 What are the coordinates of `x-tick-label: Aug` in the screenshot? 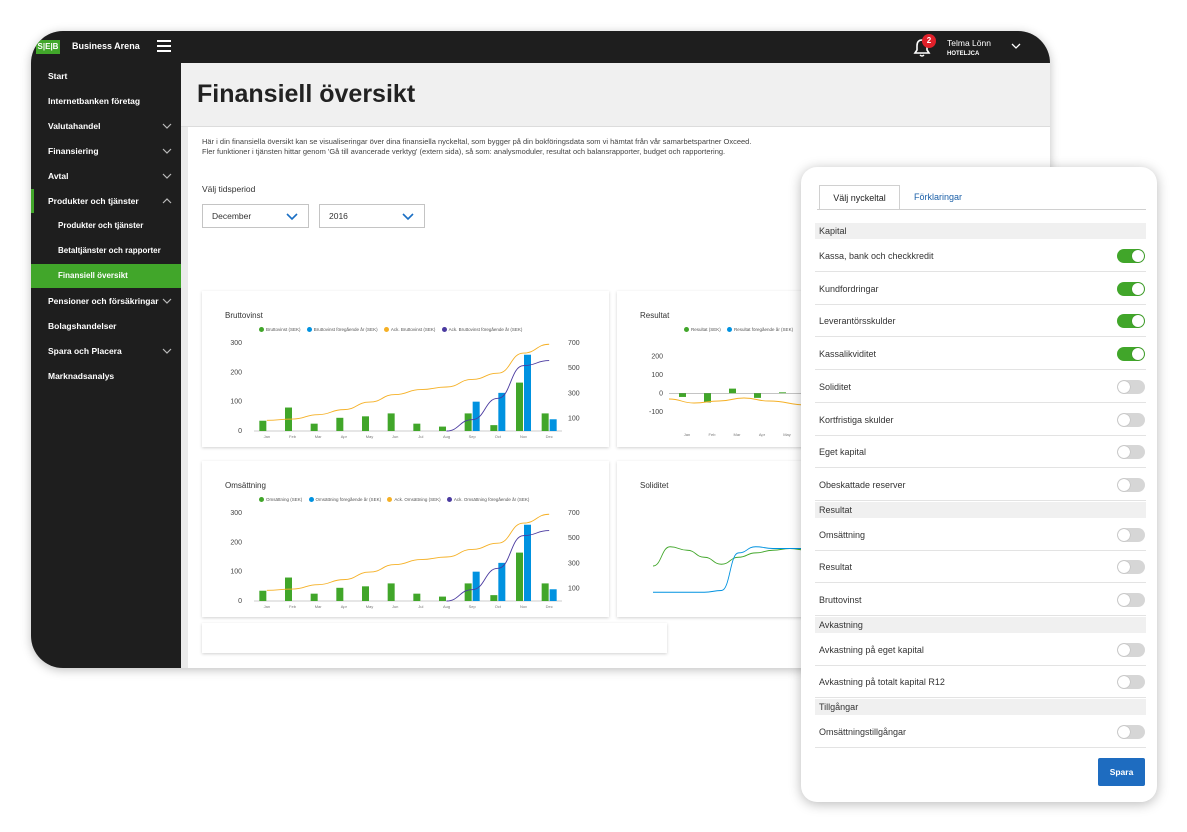 It's located at (446, 436).